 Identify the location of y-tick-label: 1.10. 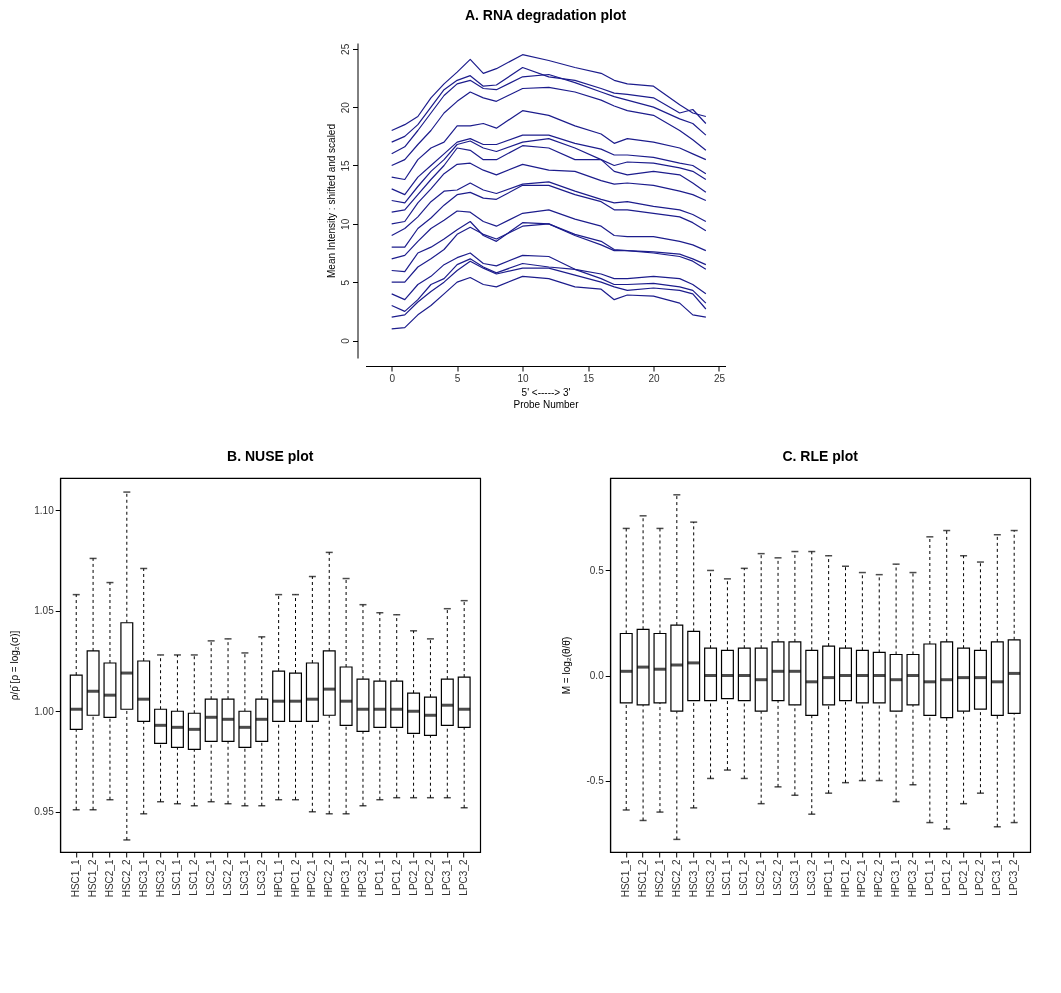
(44, 510).